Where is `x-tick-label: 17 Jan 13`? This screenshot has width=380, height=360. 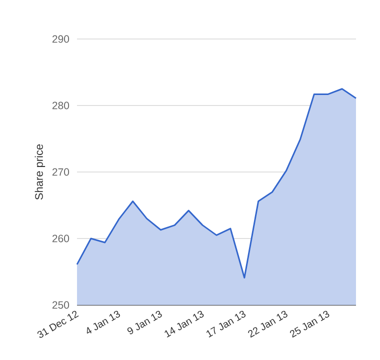 x-tick-label: 17 Jan 13 is located at coordinates (226, 324).